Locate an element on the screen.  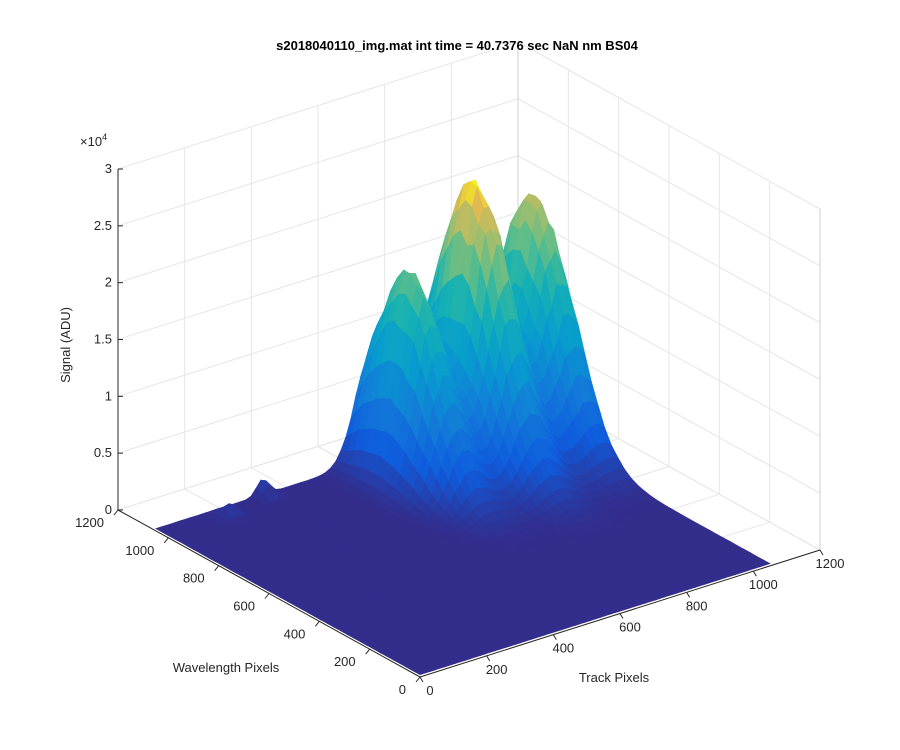
track-tick-label: 1000 is located at coordinates (763, 584).